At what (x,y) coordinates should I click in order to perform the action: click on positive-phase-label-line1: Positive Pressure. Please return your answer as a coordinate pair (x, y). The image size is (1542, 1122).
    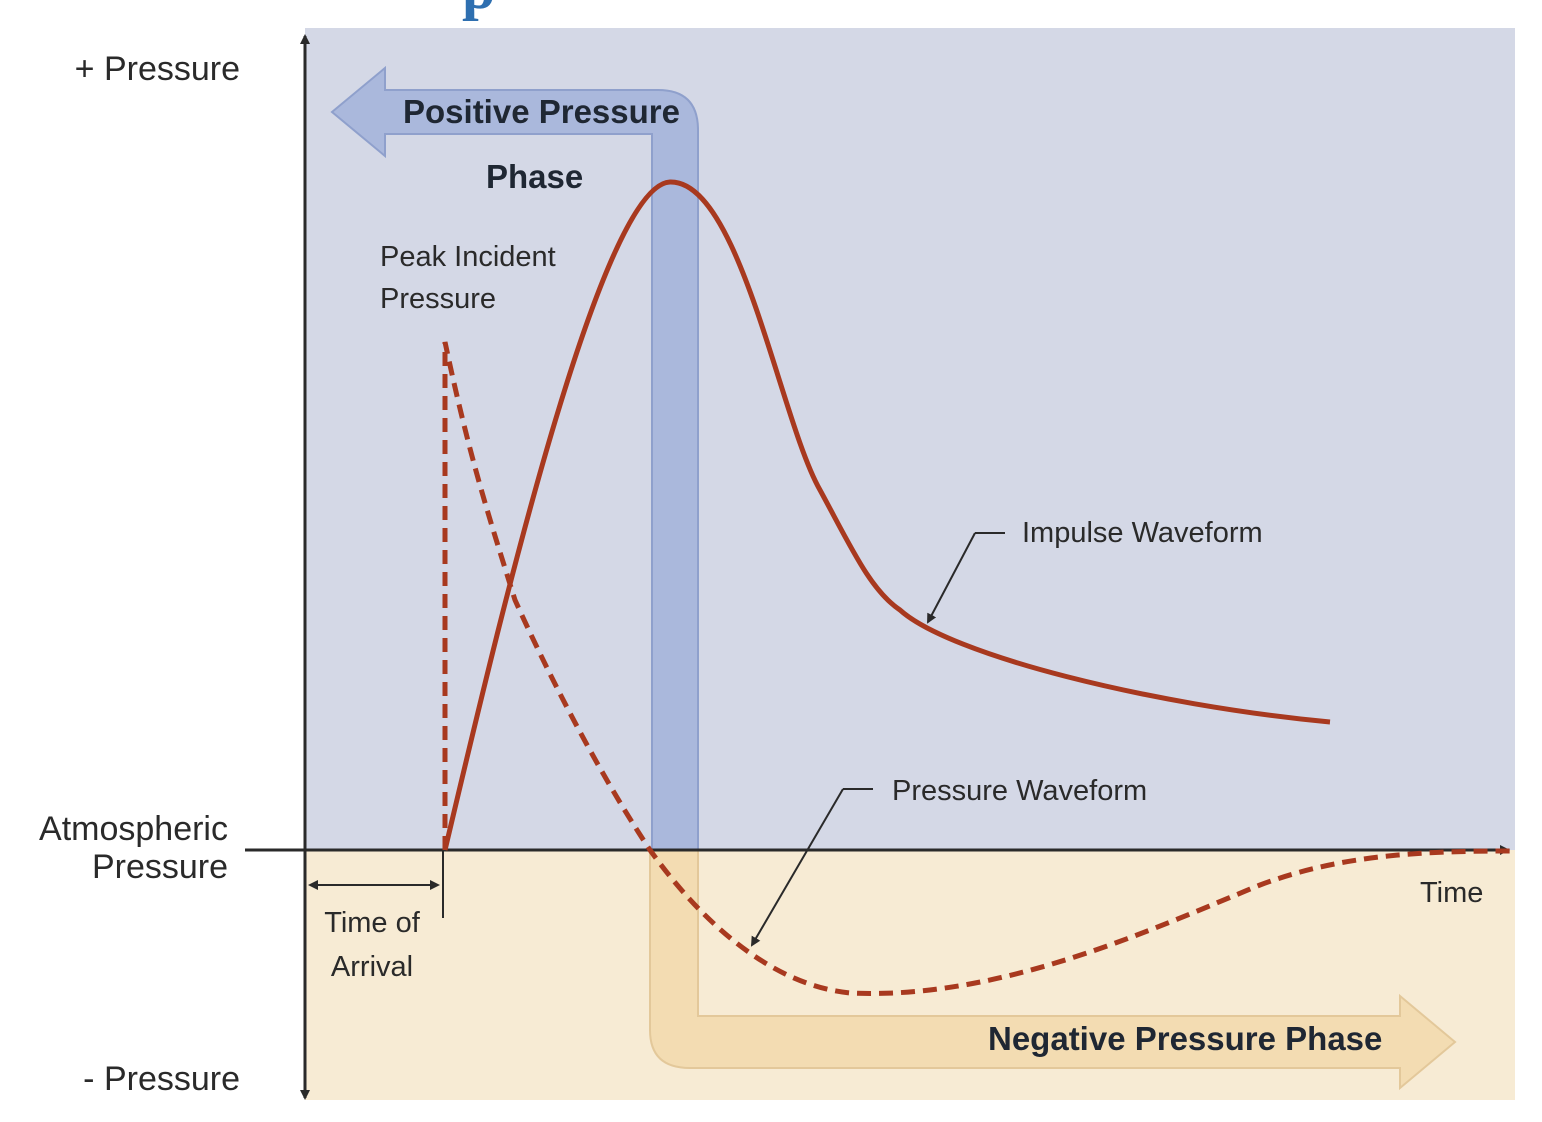
    Looking at the image, I should click on (541, 111).